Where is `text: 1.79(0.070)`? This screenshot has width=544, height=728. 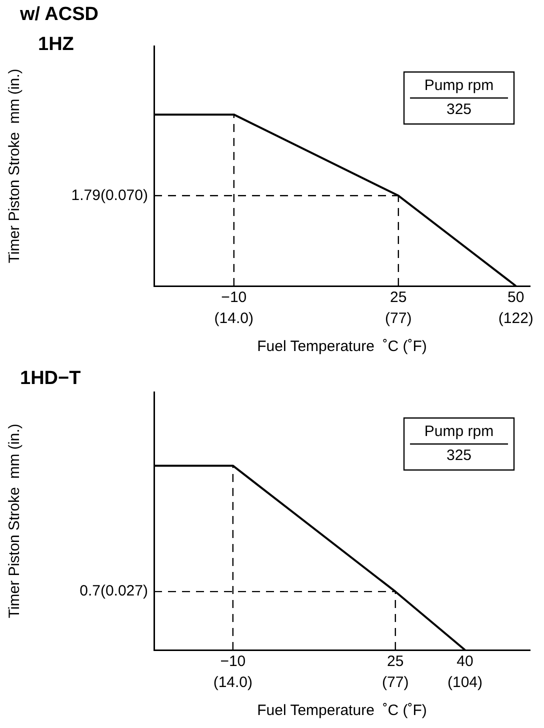 text: 1.79(0.070) is located at coordinates (109, 195).